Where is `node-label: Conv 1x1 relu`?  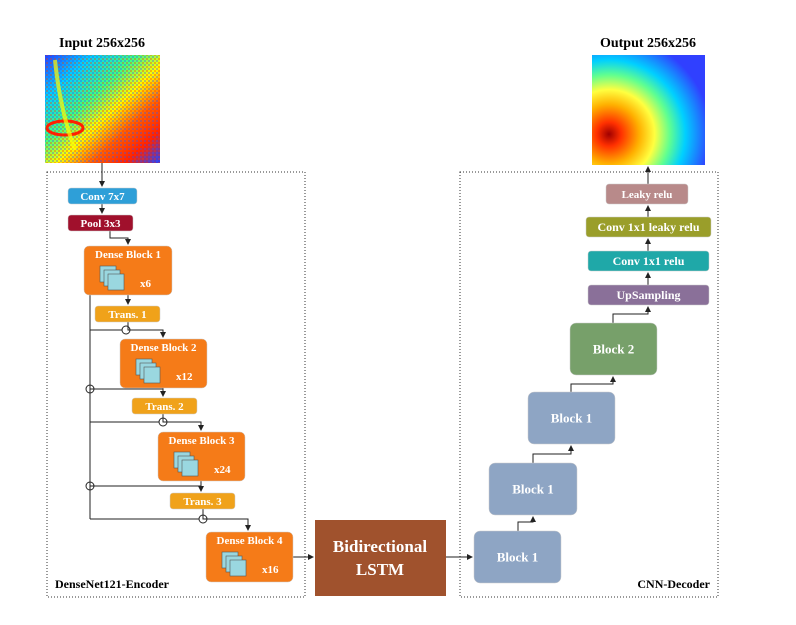 node-label: Conv 1x1 relu is located at coordinates (649, 261).